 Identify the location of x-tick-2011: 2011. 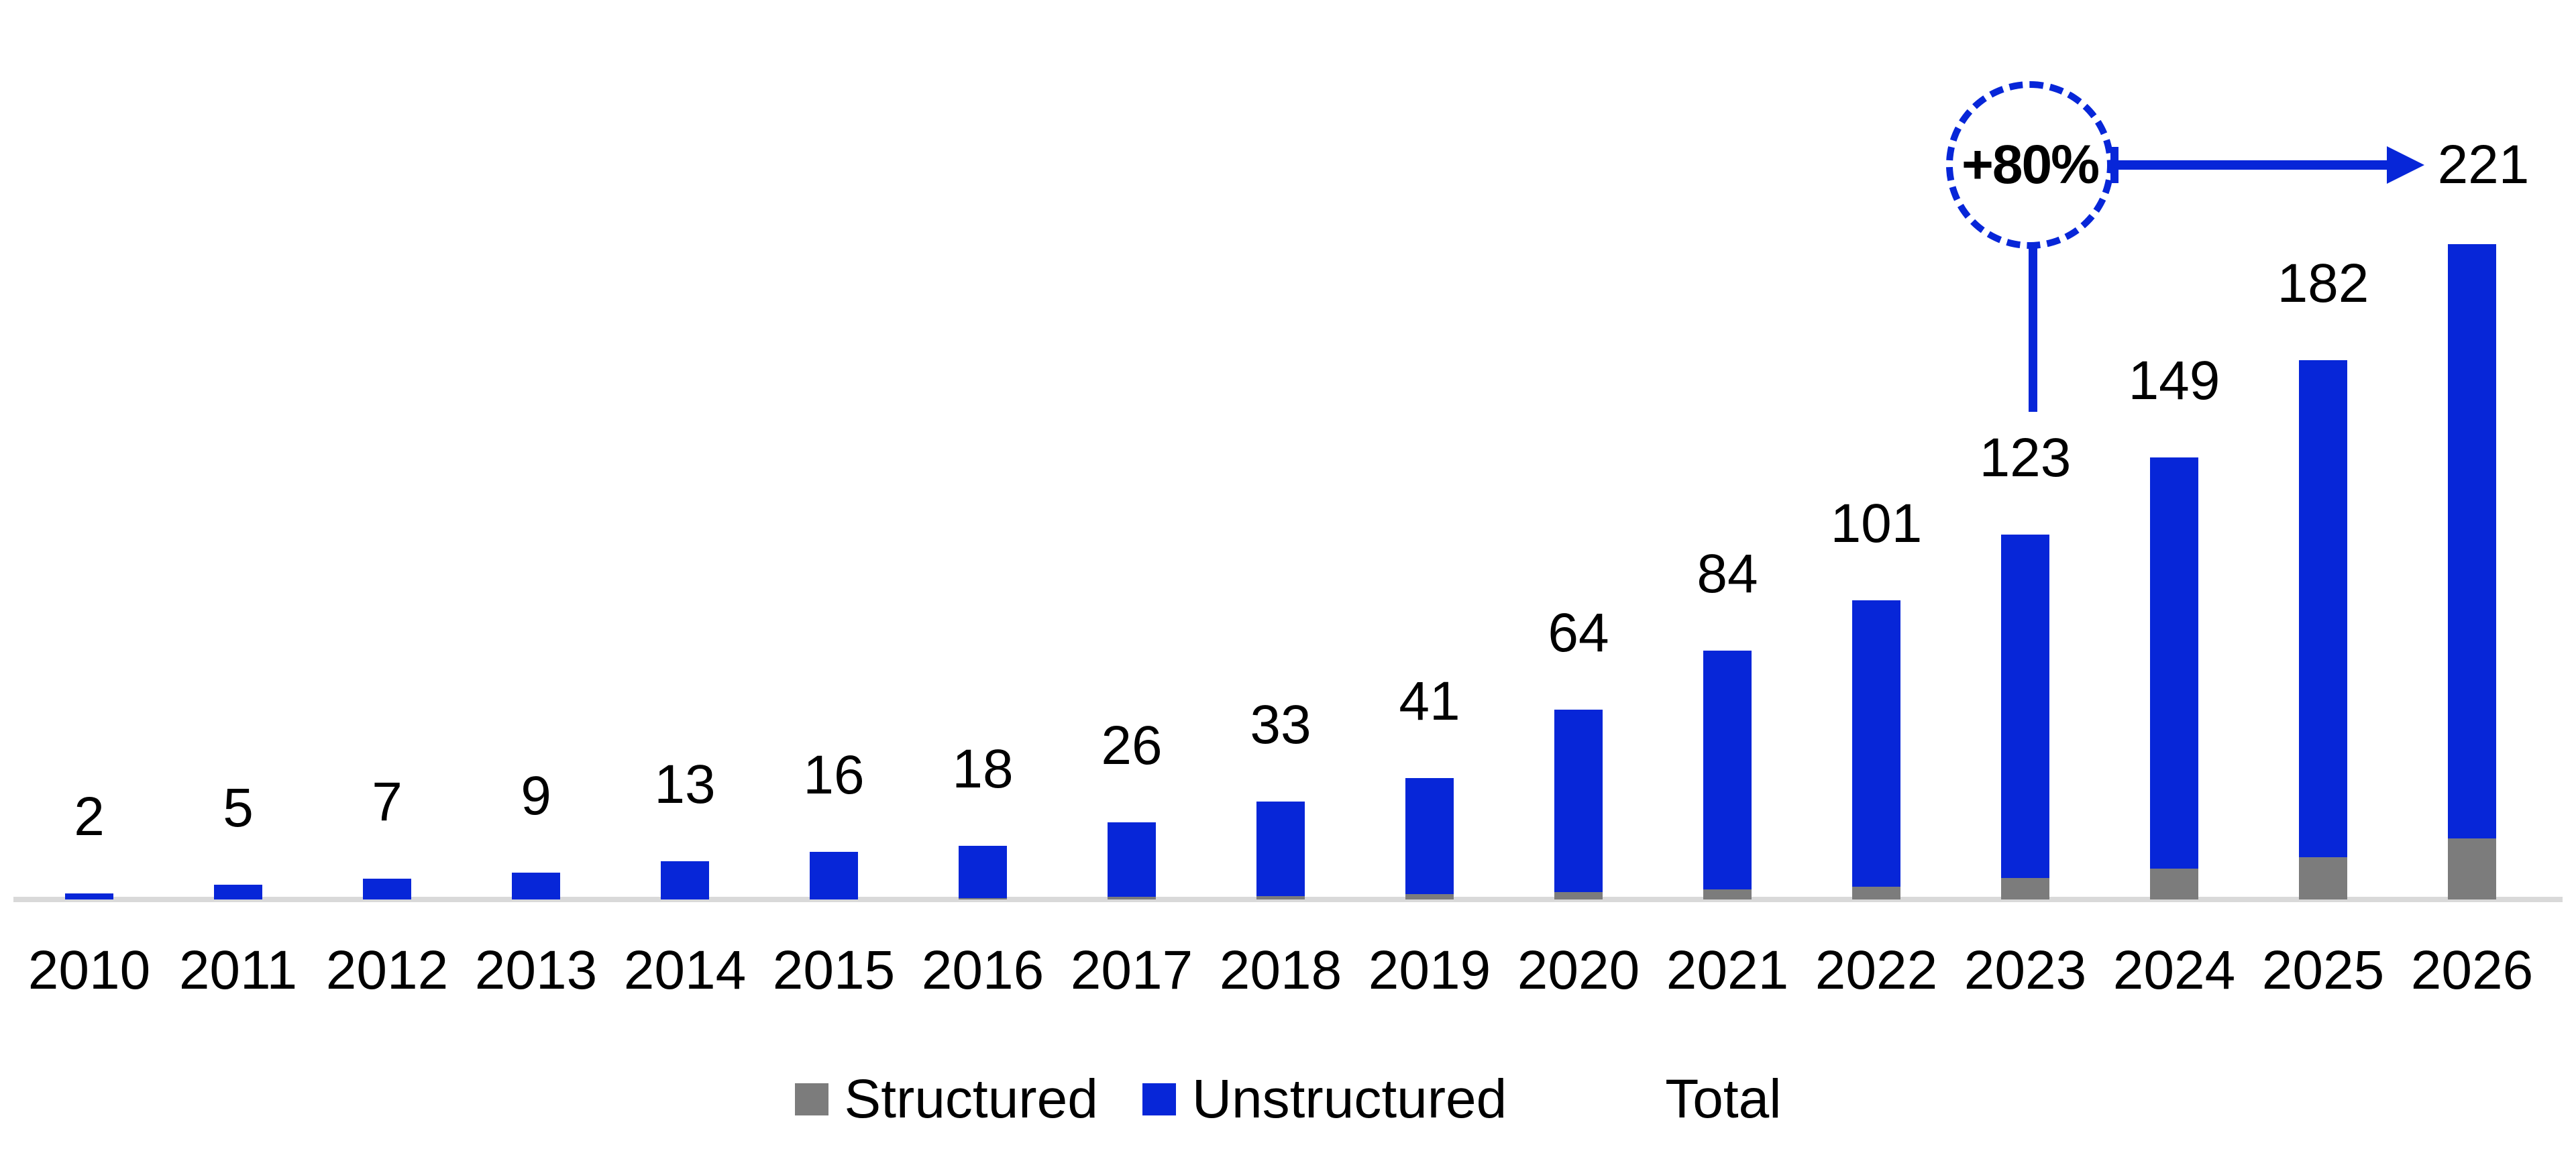
(238, 970).